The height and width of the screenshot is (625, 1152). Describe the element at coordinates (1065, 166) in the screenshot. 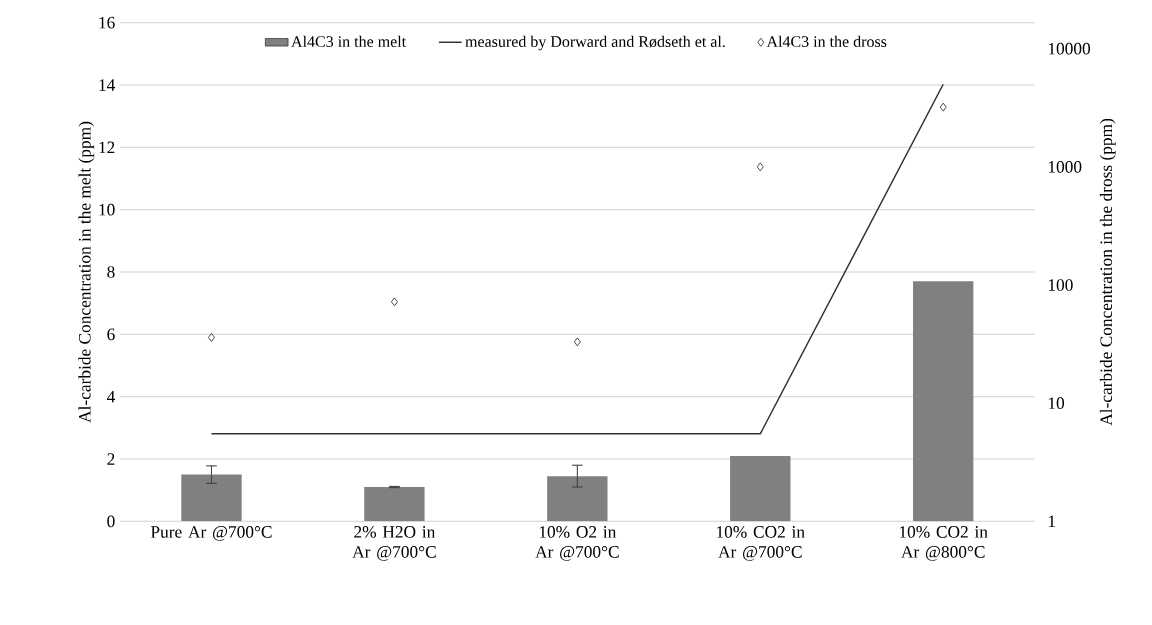

I see `y2-tick-label: 1000` at that location.